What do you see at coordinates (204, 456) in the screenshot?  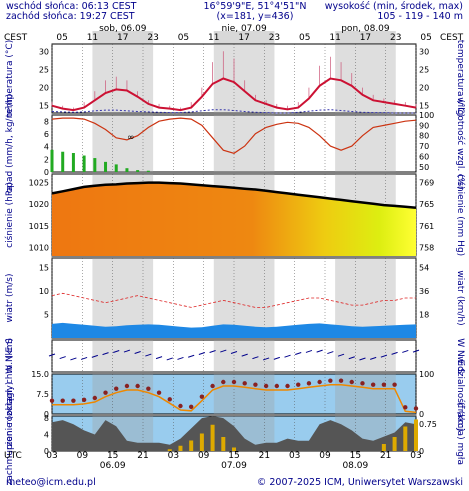 I see `bottom-hour-tick: 09` at bounding box center [204, 456].